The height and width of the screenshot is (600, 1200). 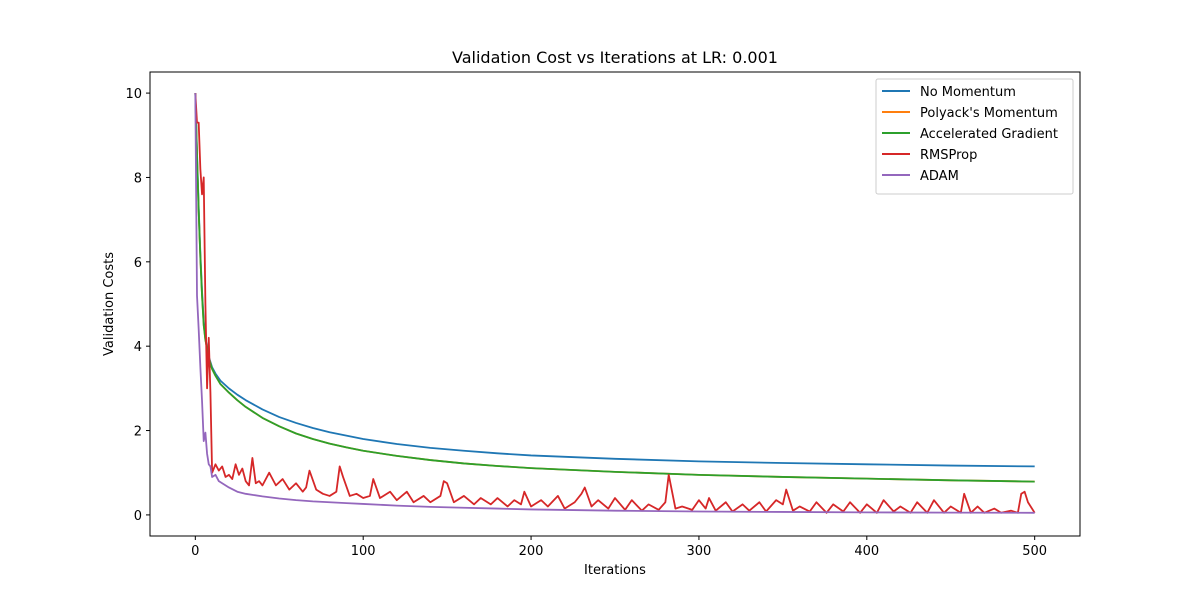 I want to click on x-tick-label-2: 200, so click(x=531, y=551).